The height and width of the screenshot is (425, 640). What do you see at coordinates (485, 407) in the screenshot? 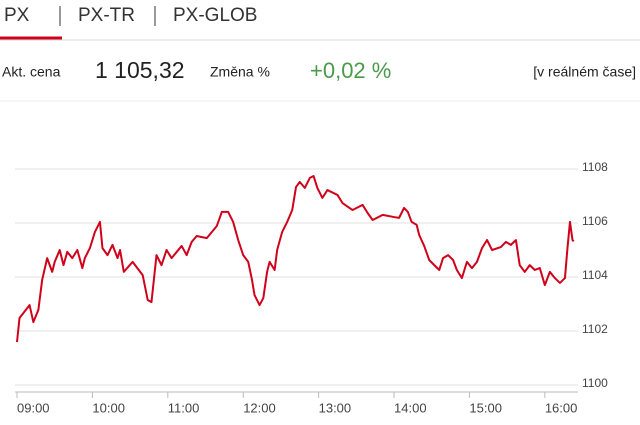
I see `x-tick-label: 15:00` at bounding box center [485, 407].